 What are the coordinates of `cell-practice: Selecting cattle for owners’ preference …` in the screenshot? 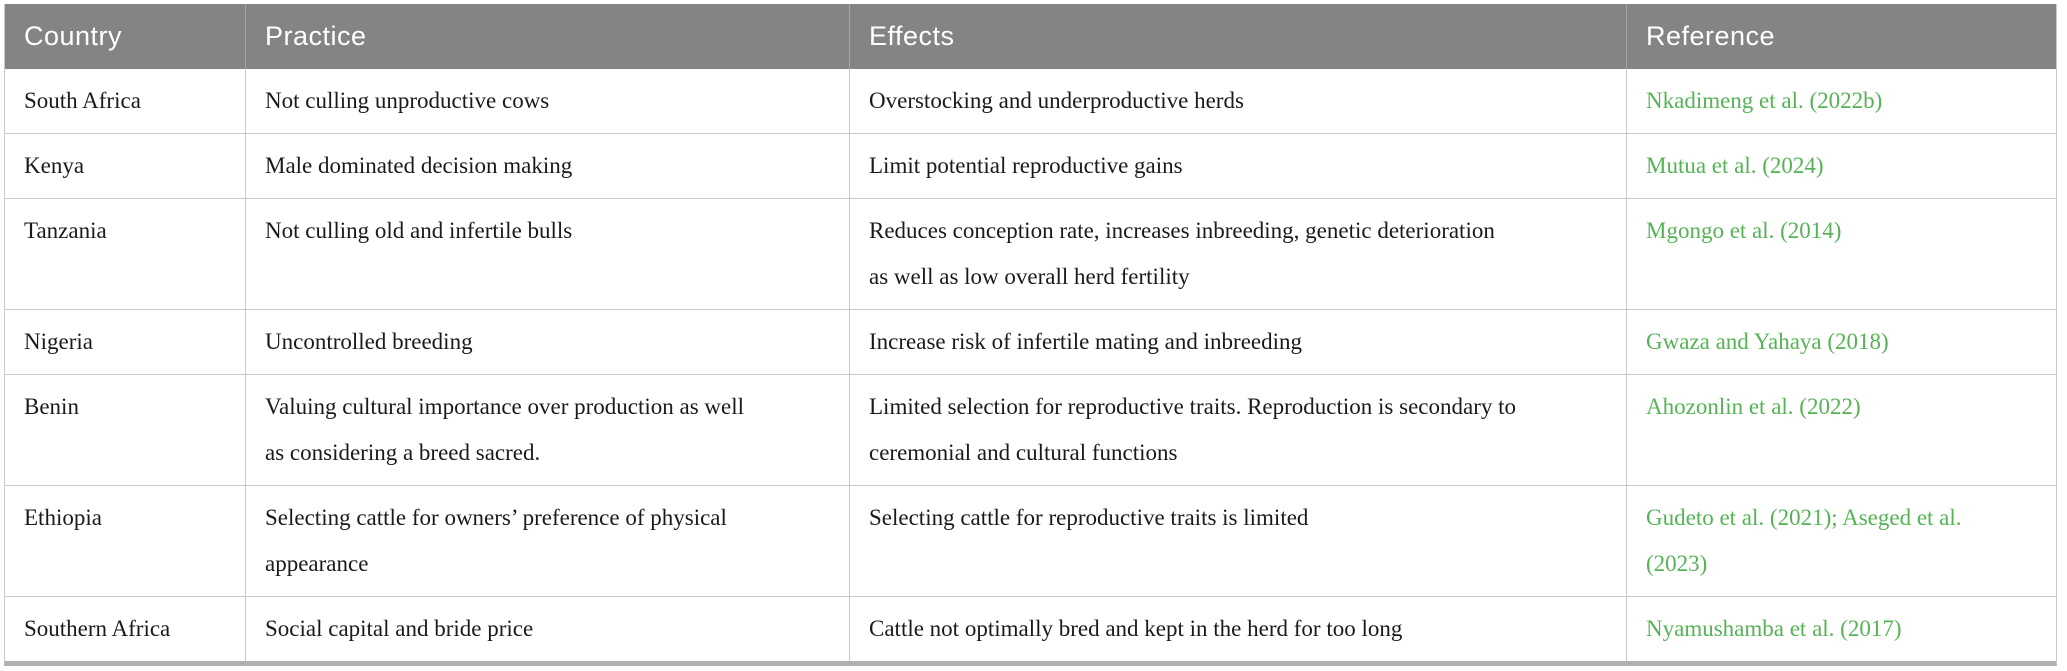 It's located at (547, 541).